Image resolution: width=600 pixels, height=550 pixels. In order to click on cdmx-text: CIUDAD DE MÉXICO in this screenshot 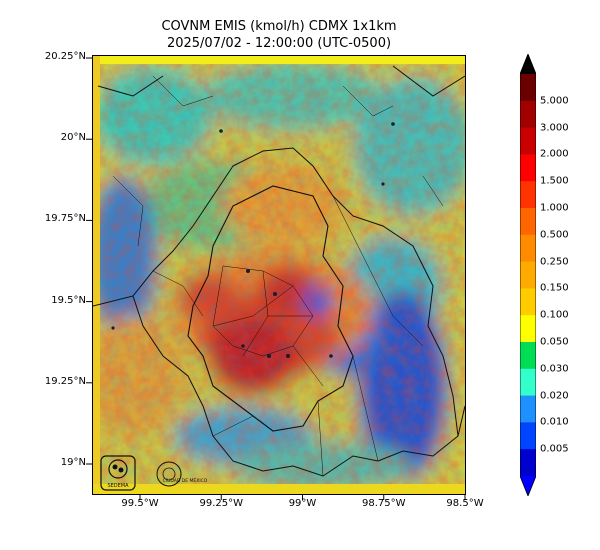, I will do `click(185, 480)`.